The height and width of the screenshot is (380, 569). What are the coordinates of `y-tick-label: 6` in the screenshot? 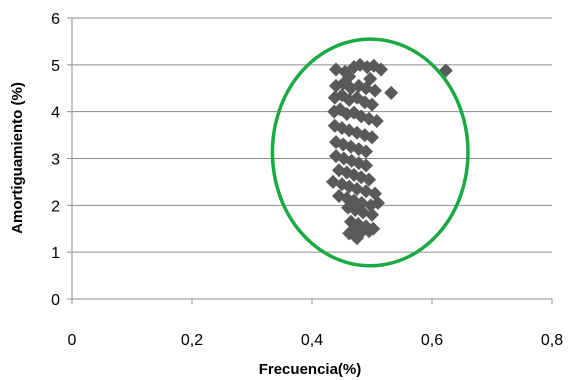 It's located at (55, 19).